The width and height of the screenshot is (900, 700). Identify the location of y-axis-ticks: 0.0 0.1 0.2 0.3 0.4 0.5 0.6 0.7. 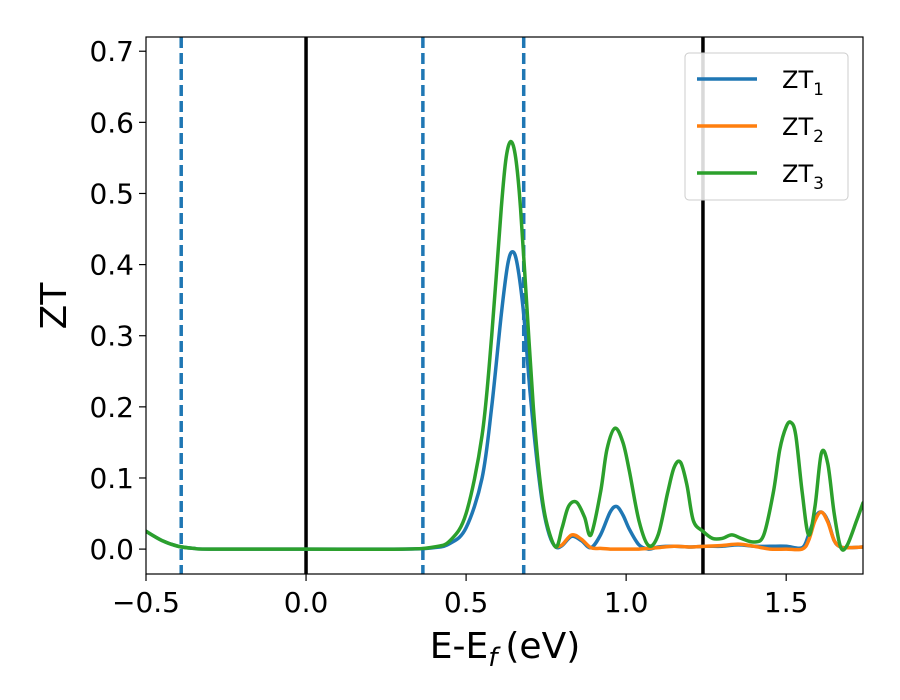
(117, 300).